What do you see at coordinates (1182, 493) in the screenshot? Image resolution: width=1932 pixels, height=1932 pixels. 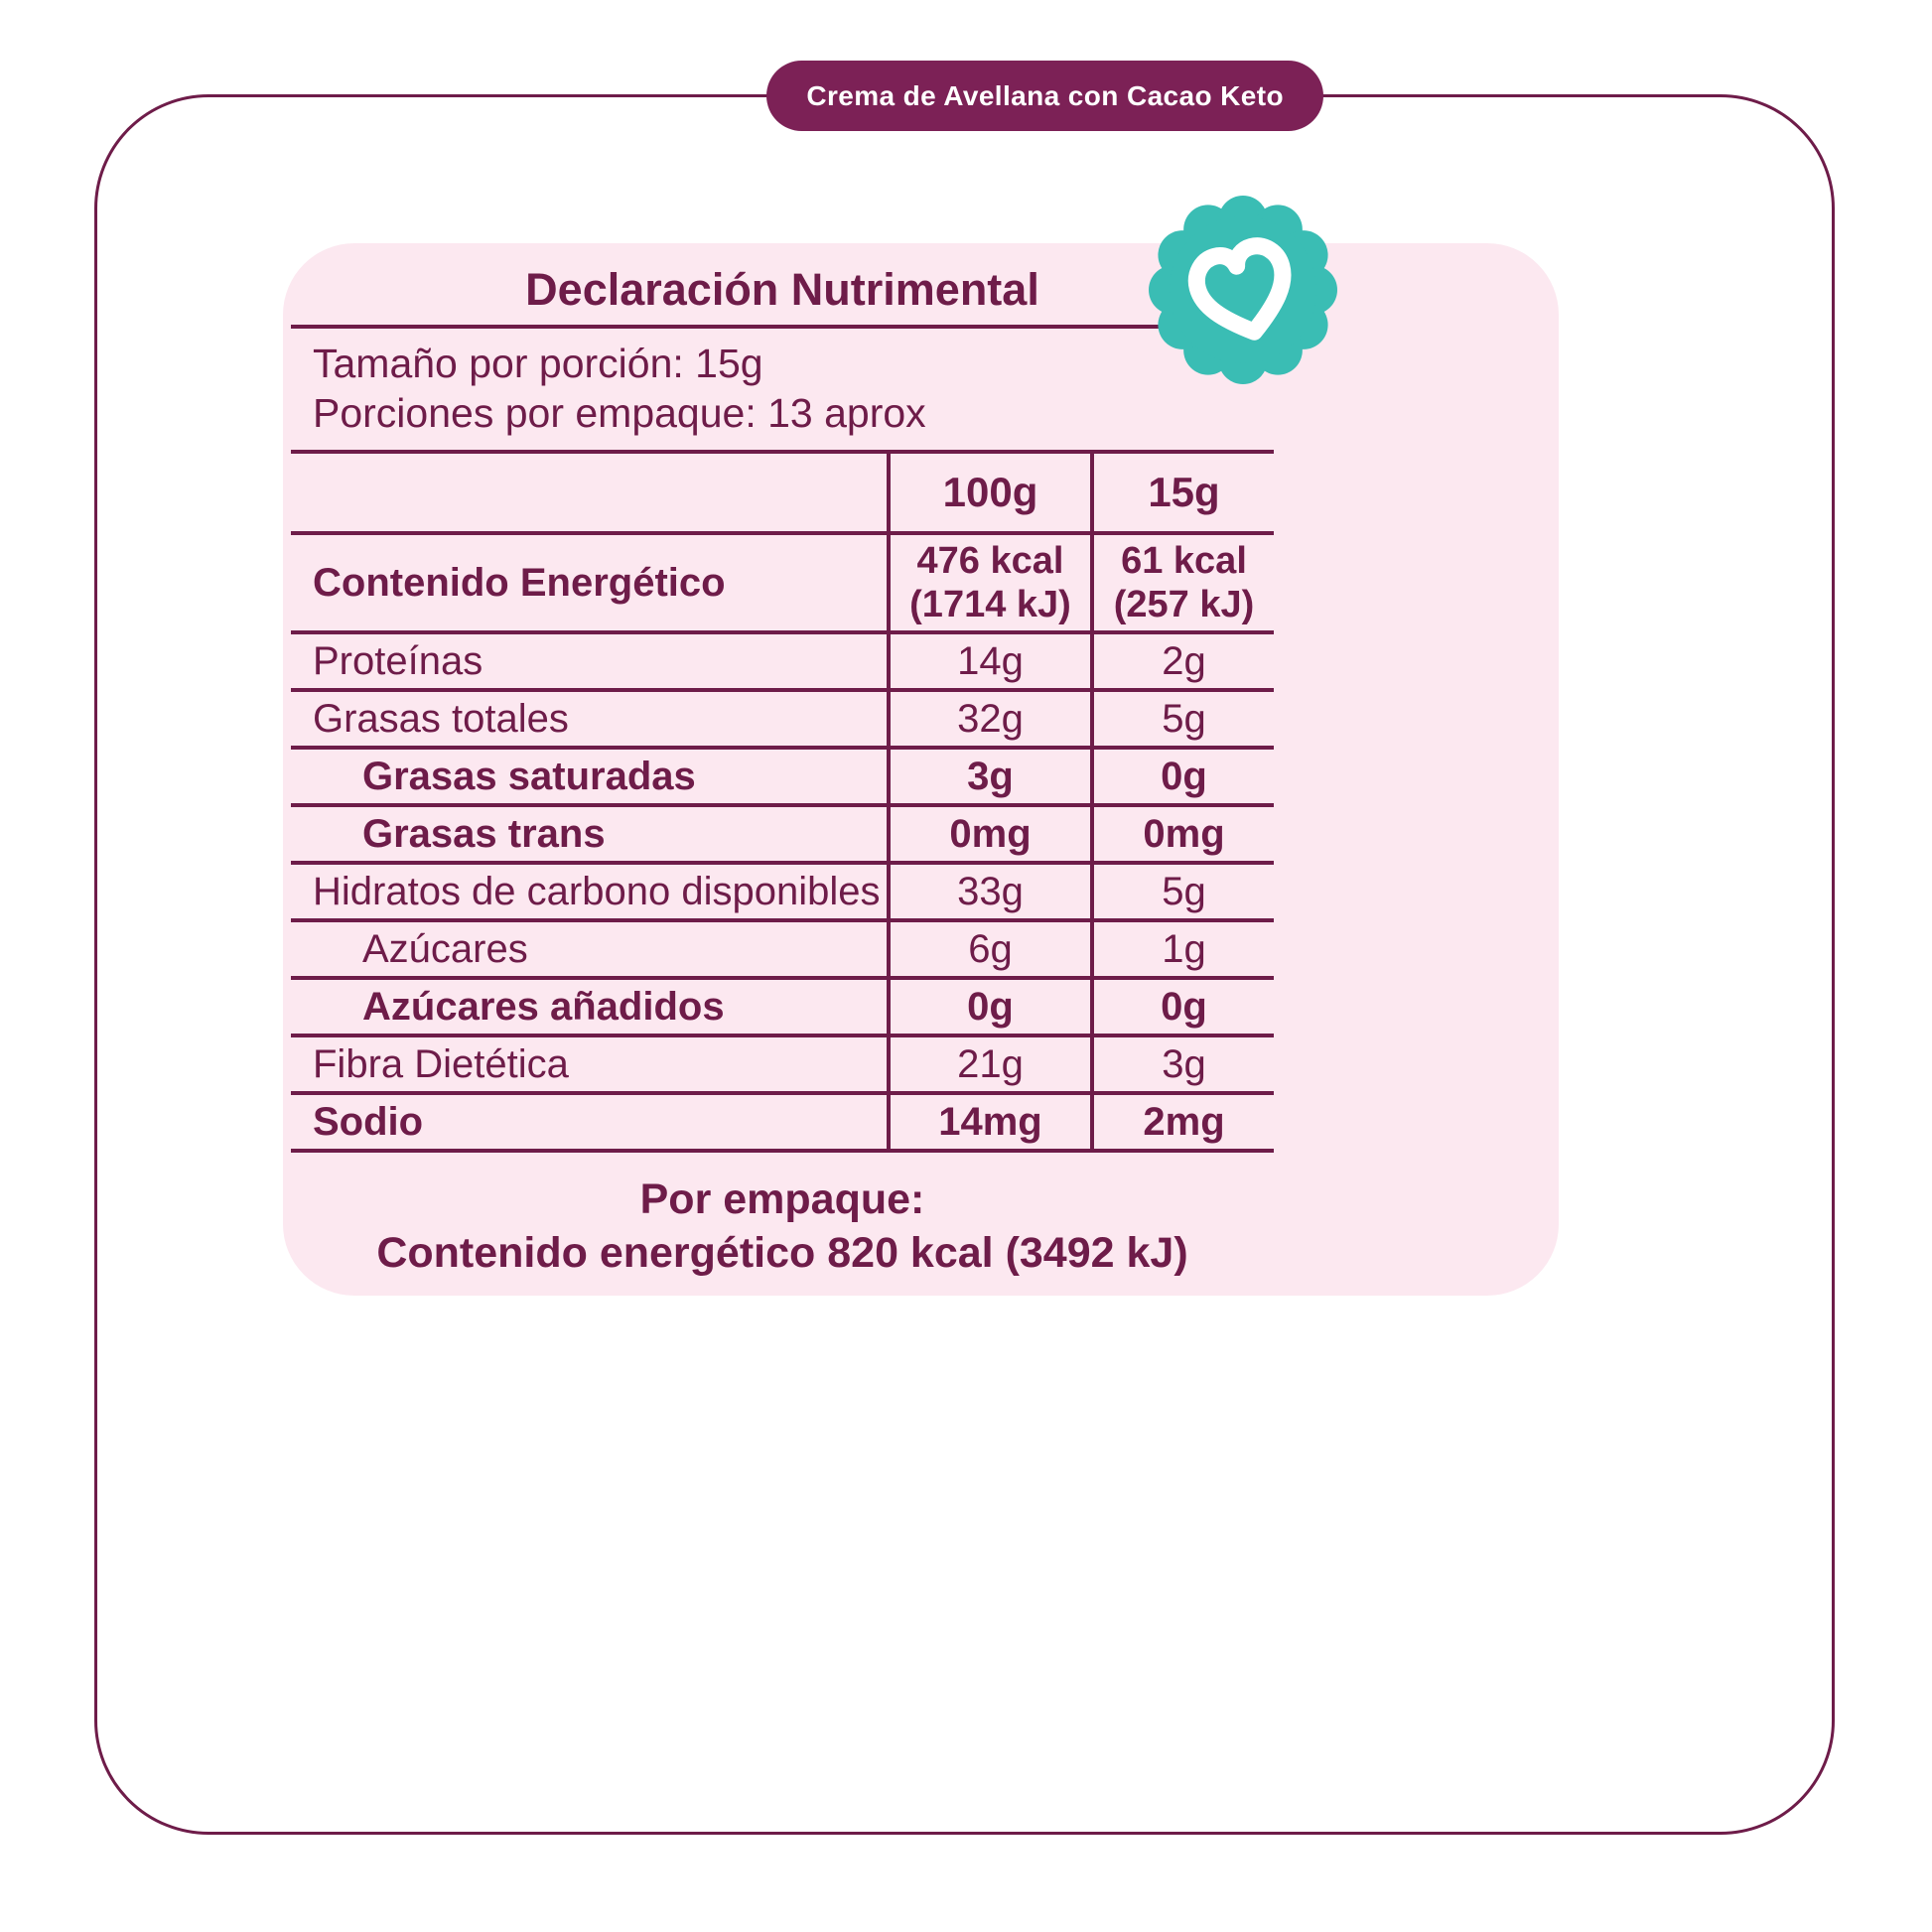 I see `column-header-15g: 15g` at bounding box center [1182, 493].